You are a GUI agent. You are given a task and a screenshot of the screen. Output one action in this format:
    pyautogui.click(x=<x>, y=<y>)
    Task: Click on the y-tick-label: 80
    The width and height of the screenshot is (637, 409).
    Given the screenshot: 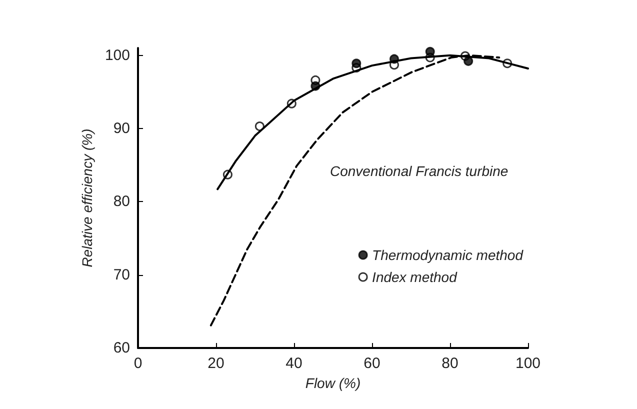 What is the action you would take?
    pyautogui.click(x=121, y=201)
    